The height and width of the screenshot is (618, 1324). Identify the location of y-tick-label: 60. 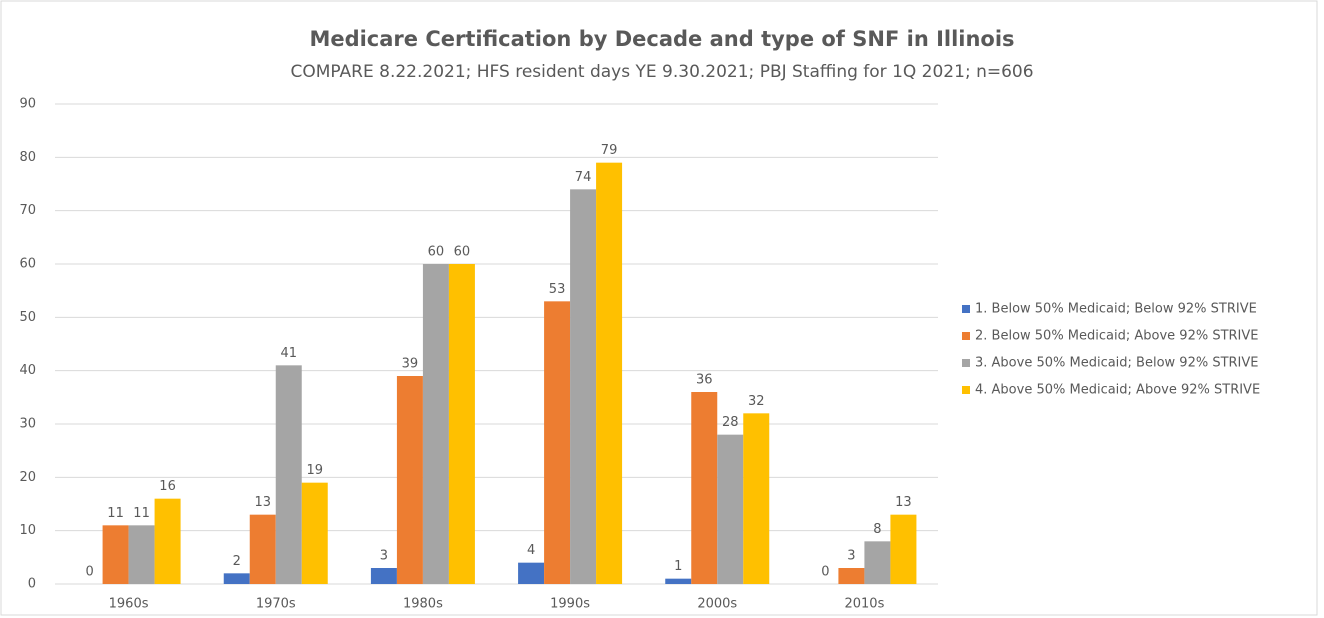
(27, 264).